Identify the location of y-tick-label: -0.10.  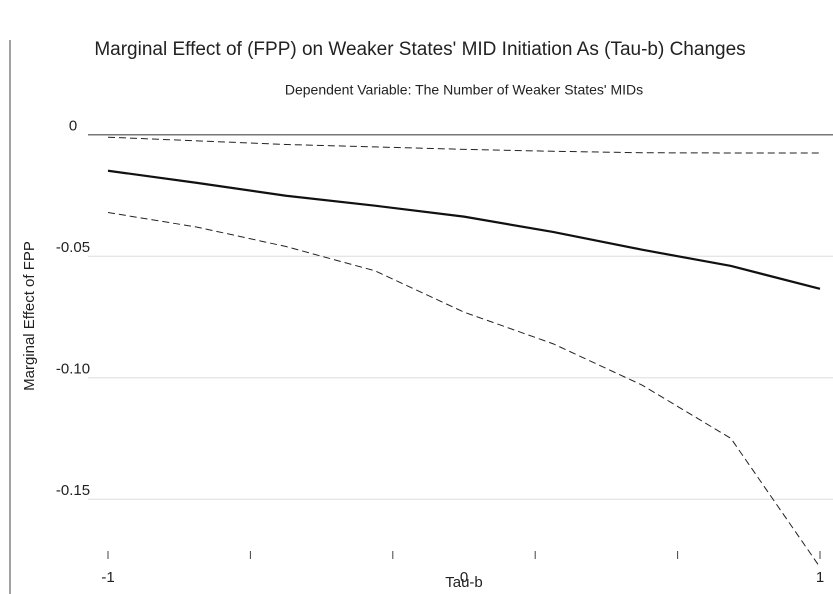
(73, 369).